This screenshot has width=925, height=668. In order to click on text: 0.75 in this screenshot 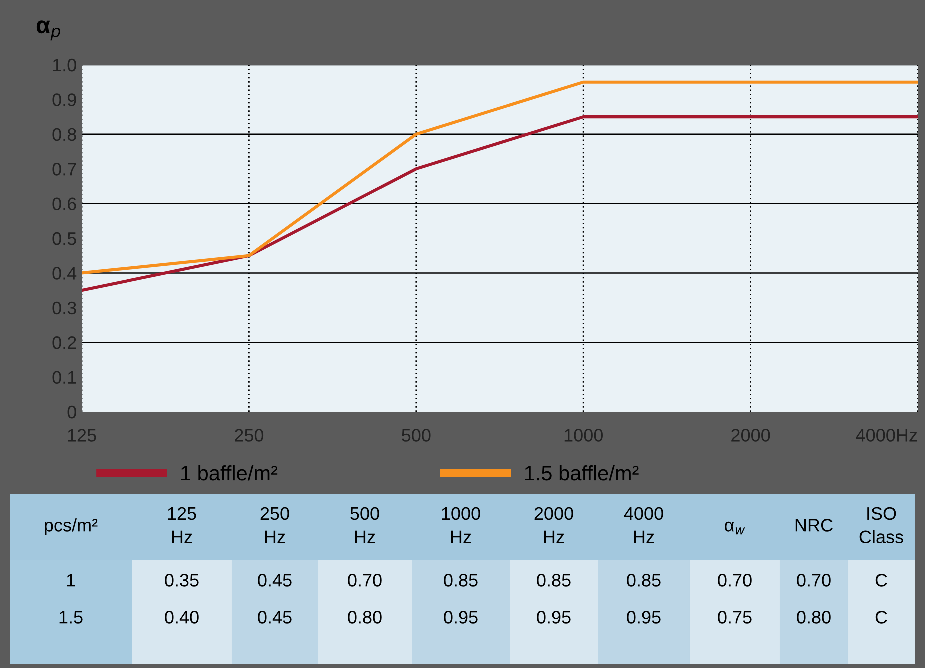, I will do `click(735, 617)`.